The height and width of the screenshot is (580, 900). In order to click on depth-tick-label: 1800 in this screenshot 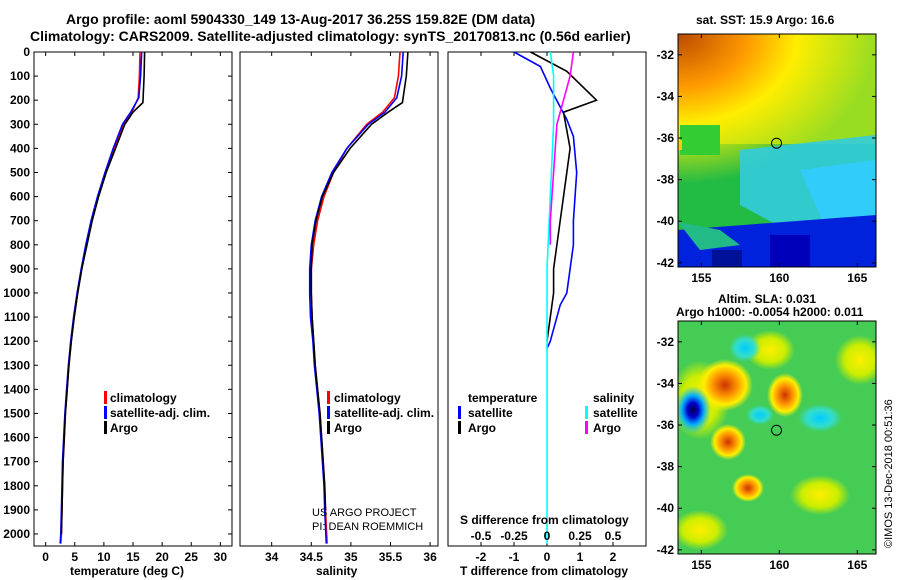, I will do `click(16, 486)`.